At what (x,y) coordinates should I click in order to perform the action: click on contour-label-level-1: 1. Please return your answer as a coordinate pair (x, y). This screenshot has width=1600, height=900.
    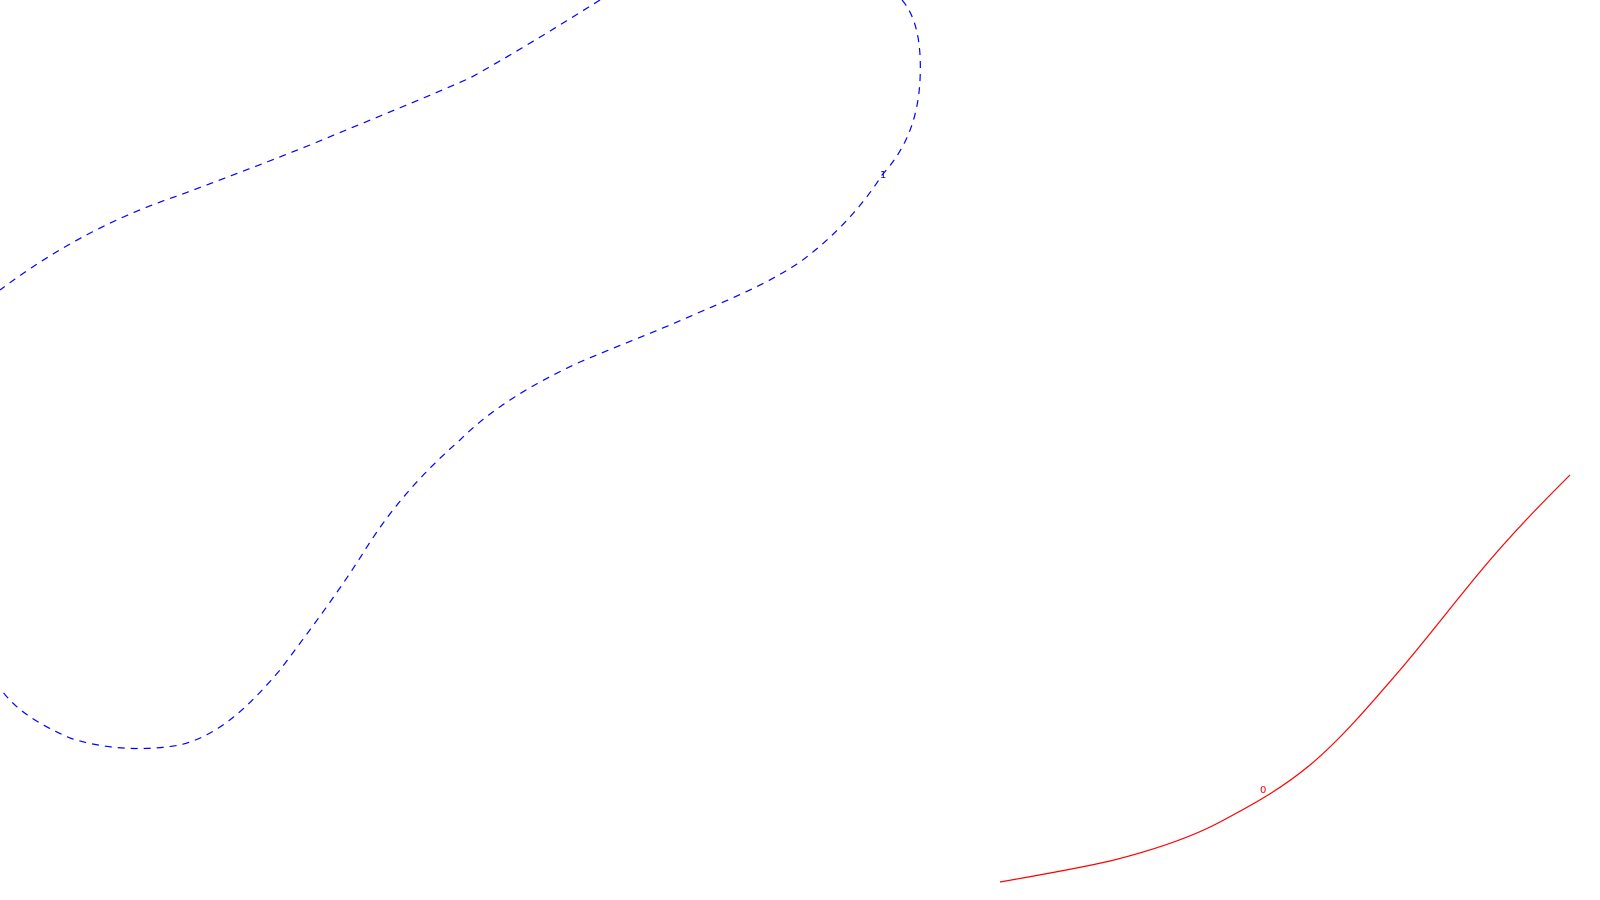
    Looking at the image, I should click on (883, 175).